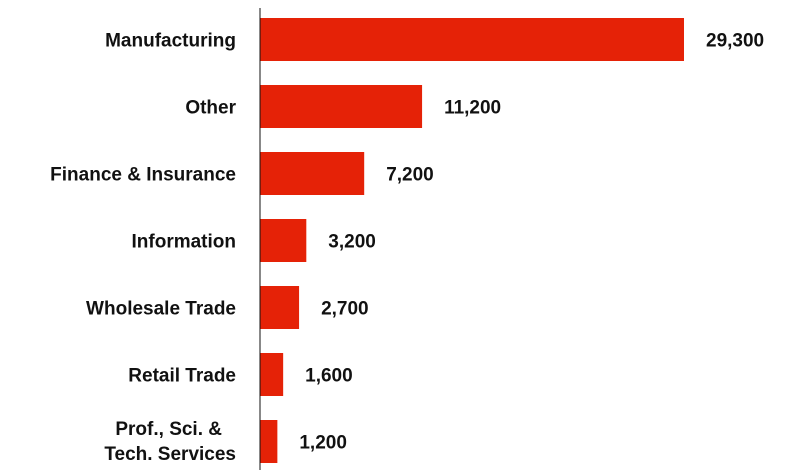 The height and width of the screenshot is (474, 797). I want to click on value-label-0: 29,300, so click(735, 41).